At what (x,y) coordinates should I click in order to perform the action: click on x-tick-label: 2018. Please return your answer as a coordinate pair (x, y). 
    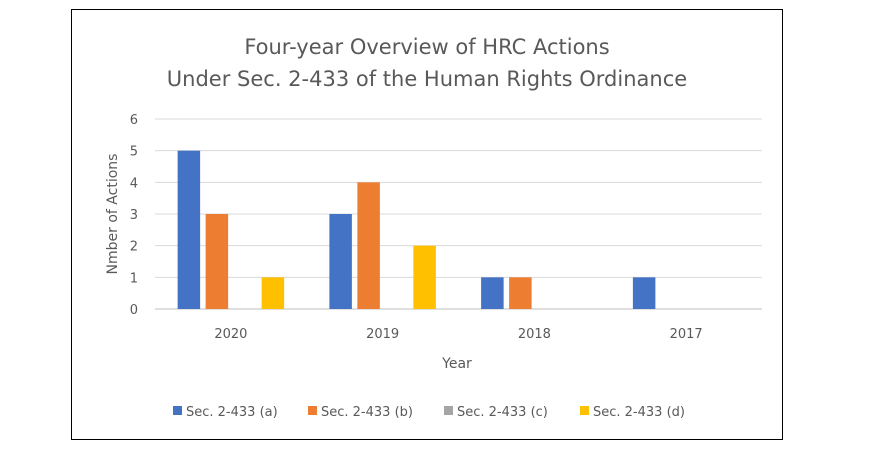
    Looking at the image, I should click on (534, 334).